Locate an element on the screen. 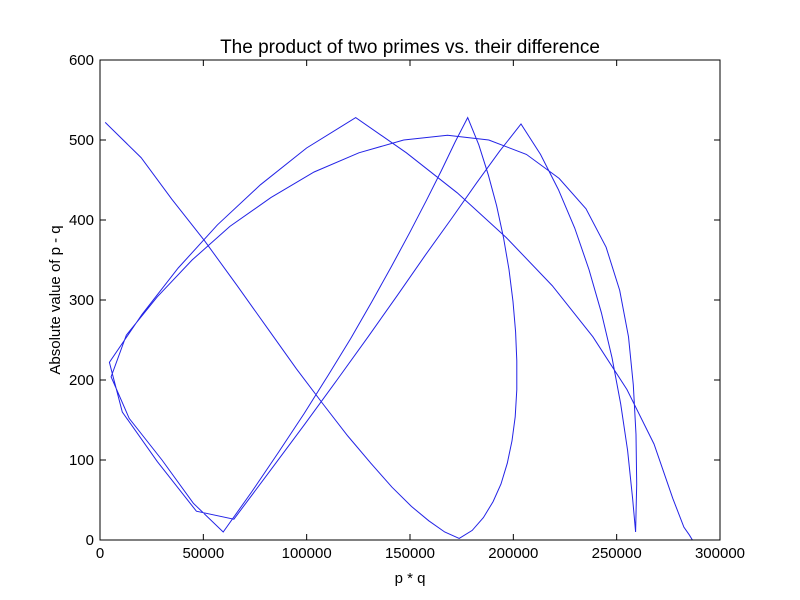  x-tick-label: 50000 is located at coordinates (203, 553).